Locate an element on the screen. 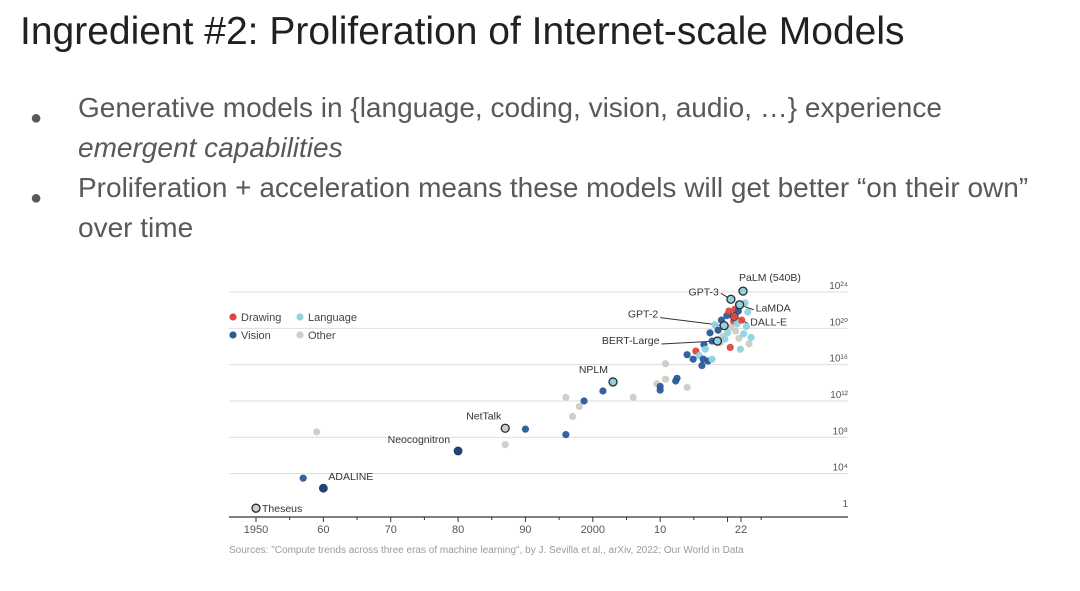 The width and height of the screenshot is (1080, 591). x-tick-label: 60 is located at coordinates (323, 530).